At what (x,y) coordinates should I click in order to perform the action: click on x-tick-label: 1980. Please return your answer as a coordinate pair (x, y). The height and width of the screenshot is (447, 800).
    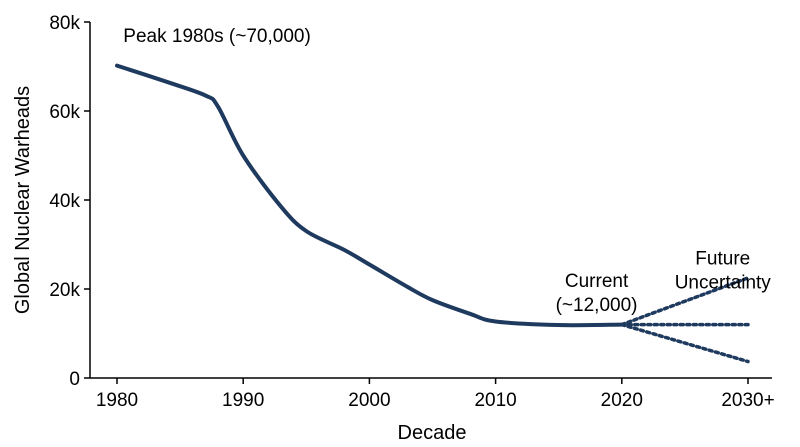
    Looking at the image, I should click on (117, 400).